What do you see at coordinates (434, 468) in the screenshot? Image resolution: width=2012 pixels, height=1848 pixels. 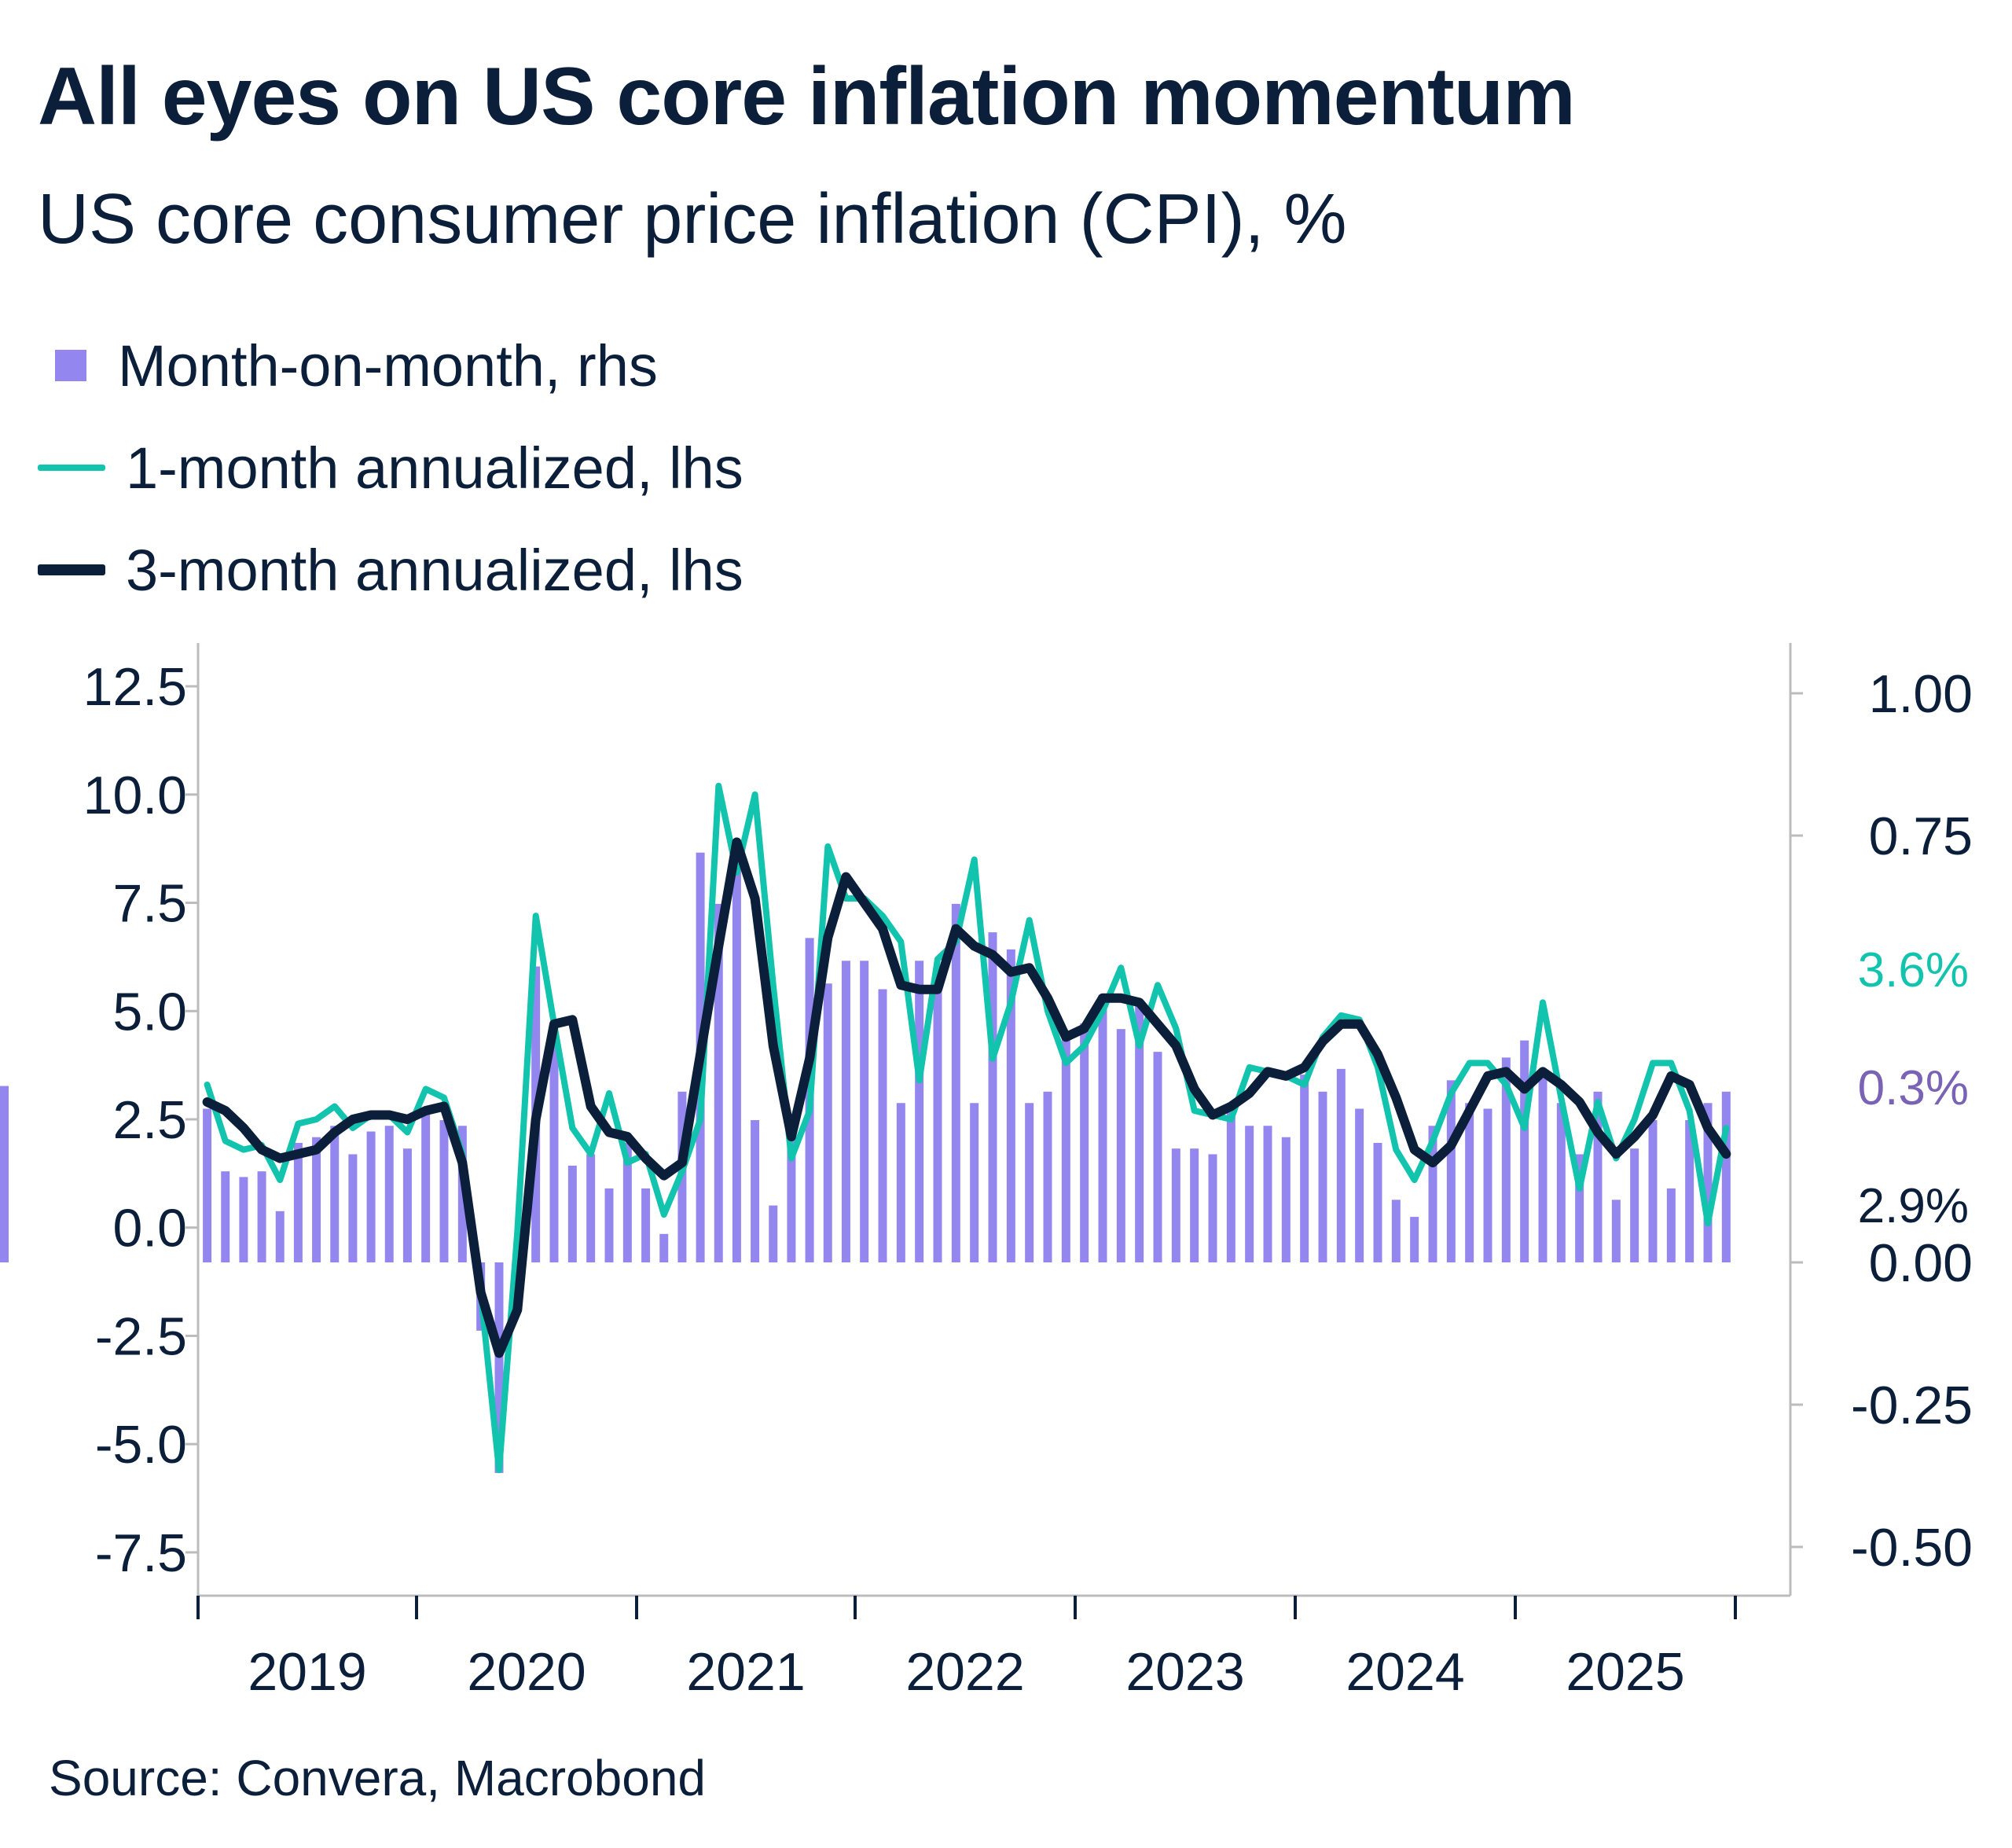 I see `legend-label-1m: 1-month annualized, lhs` at bounding box center [434, 468].